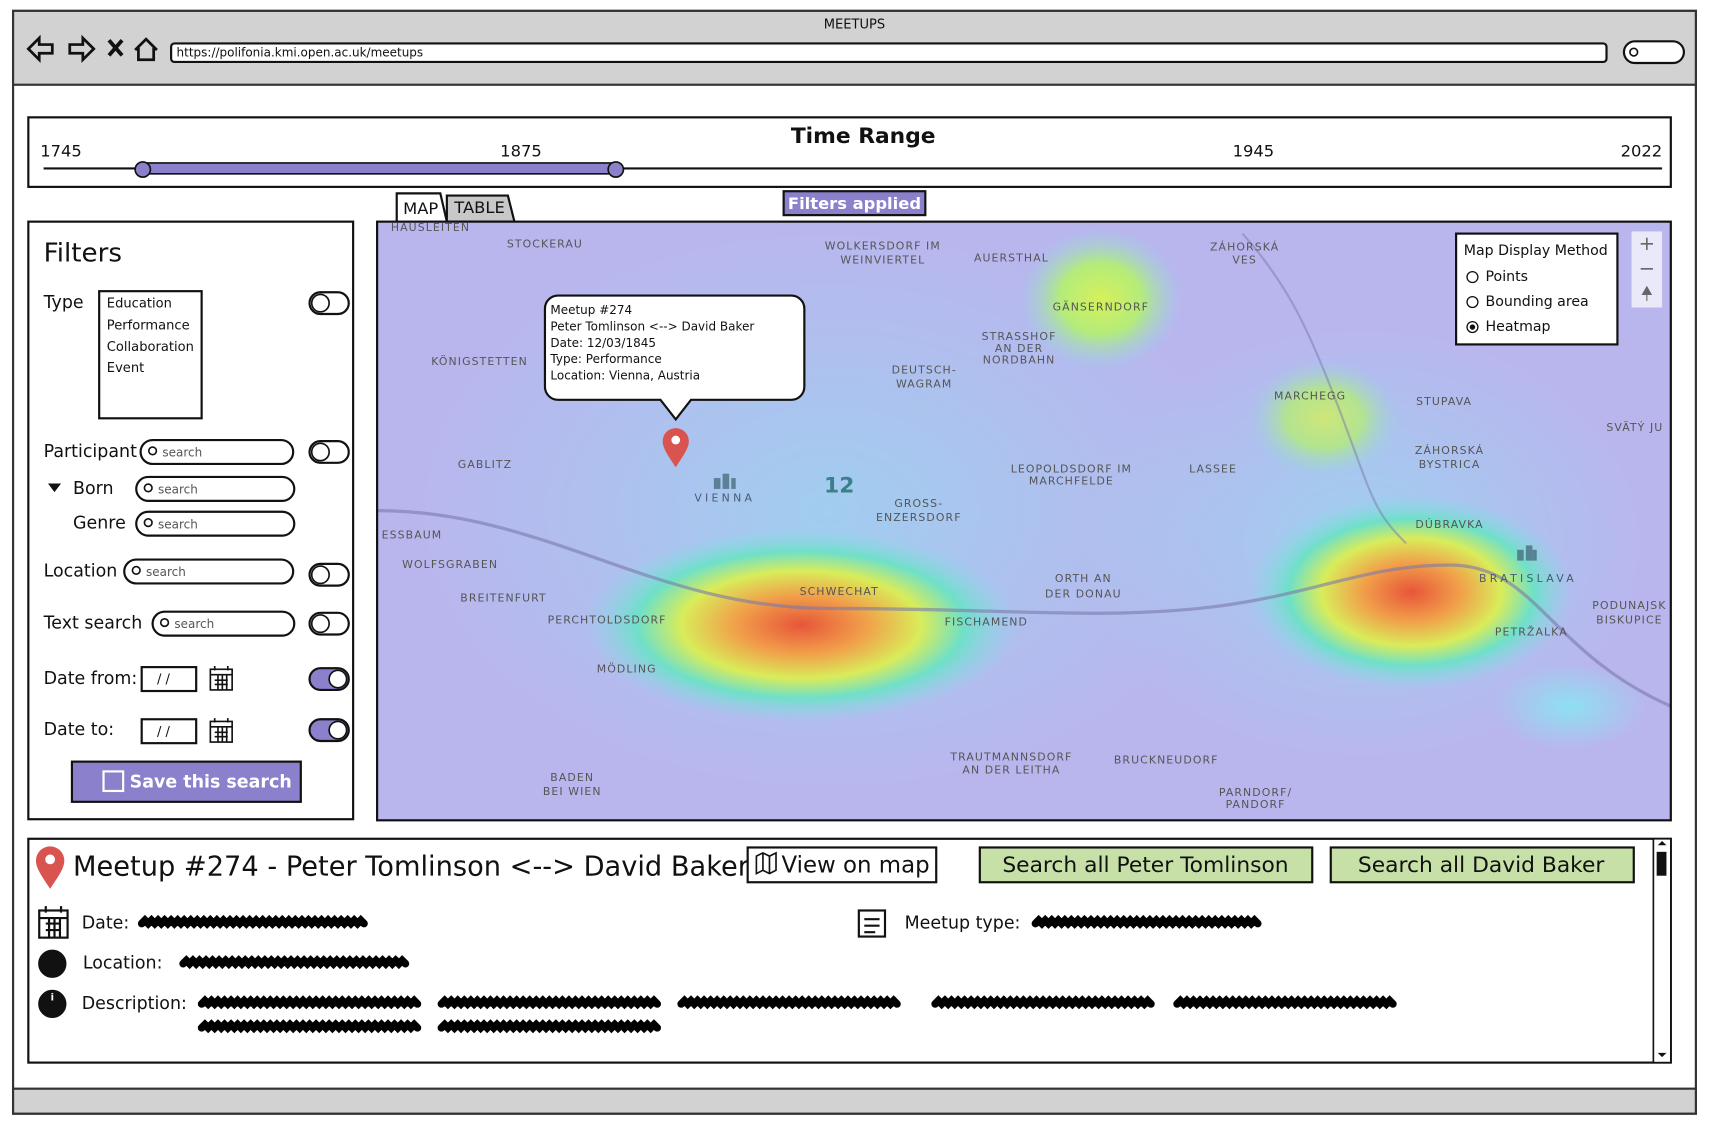  What do you see at coordinates (221, 704) in the screenshot?
I see `calendar-icons` at bounding box center [221, 704].